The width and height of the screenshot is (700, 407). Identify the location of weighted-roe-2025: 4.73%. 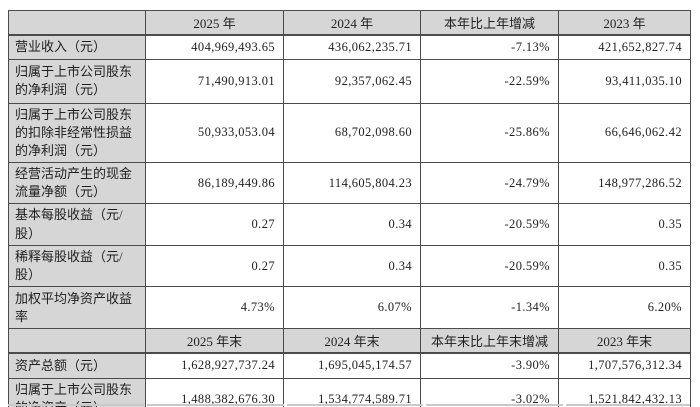
(214, 308).